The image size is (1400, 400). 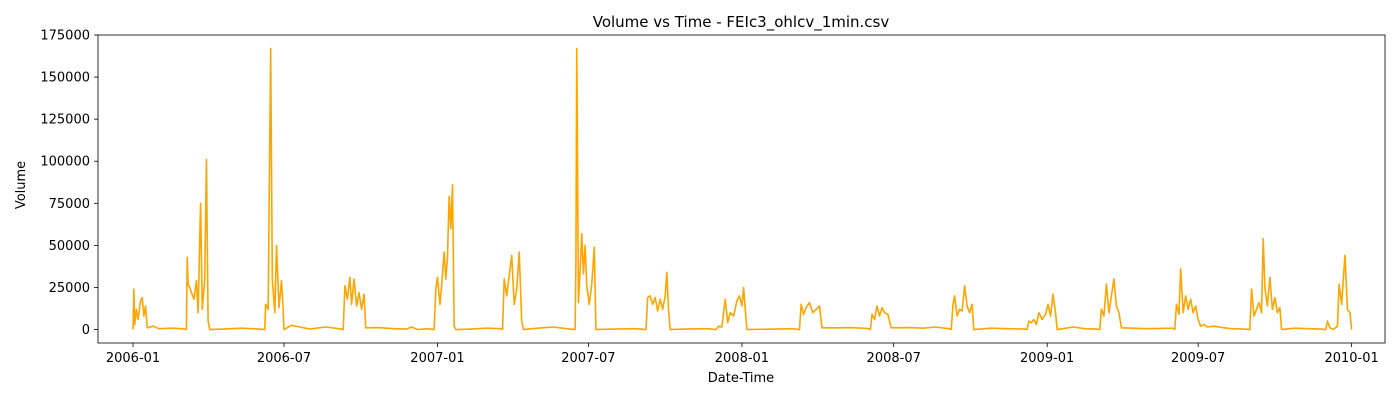 I want to click on y-tick-label: 50000, so click(x=69, y=246).